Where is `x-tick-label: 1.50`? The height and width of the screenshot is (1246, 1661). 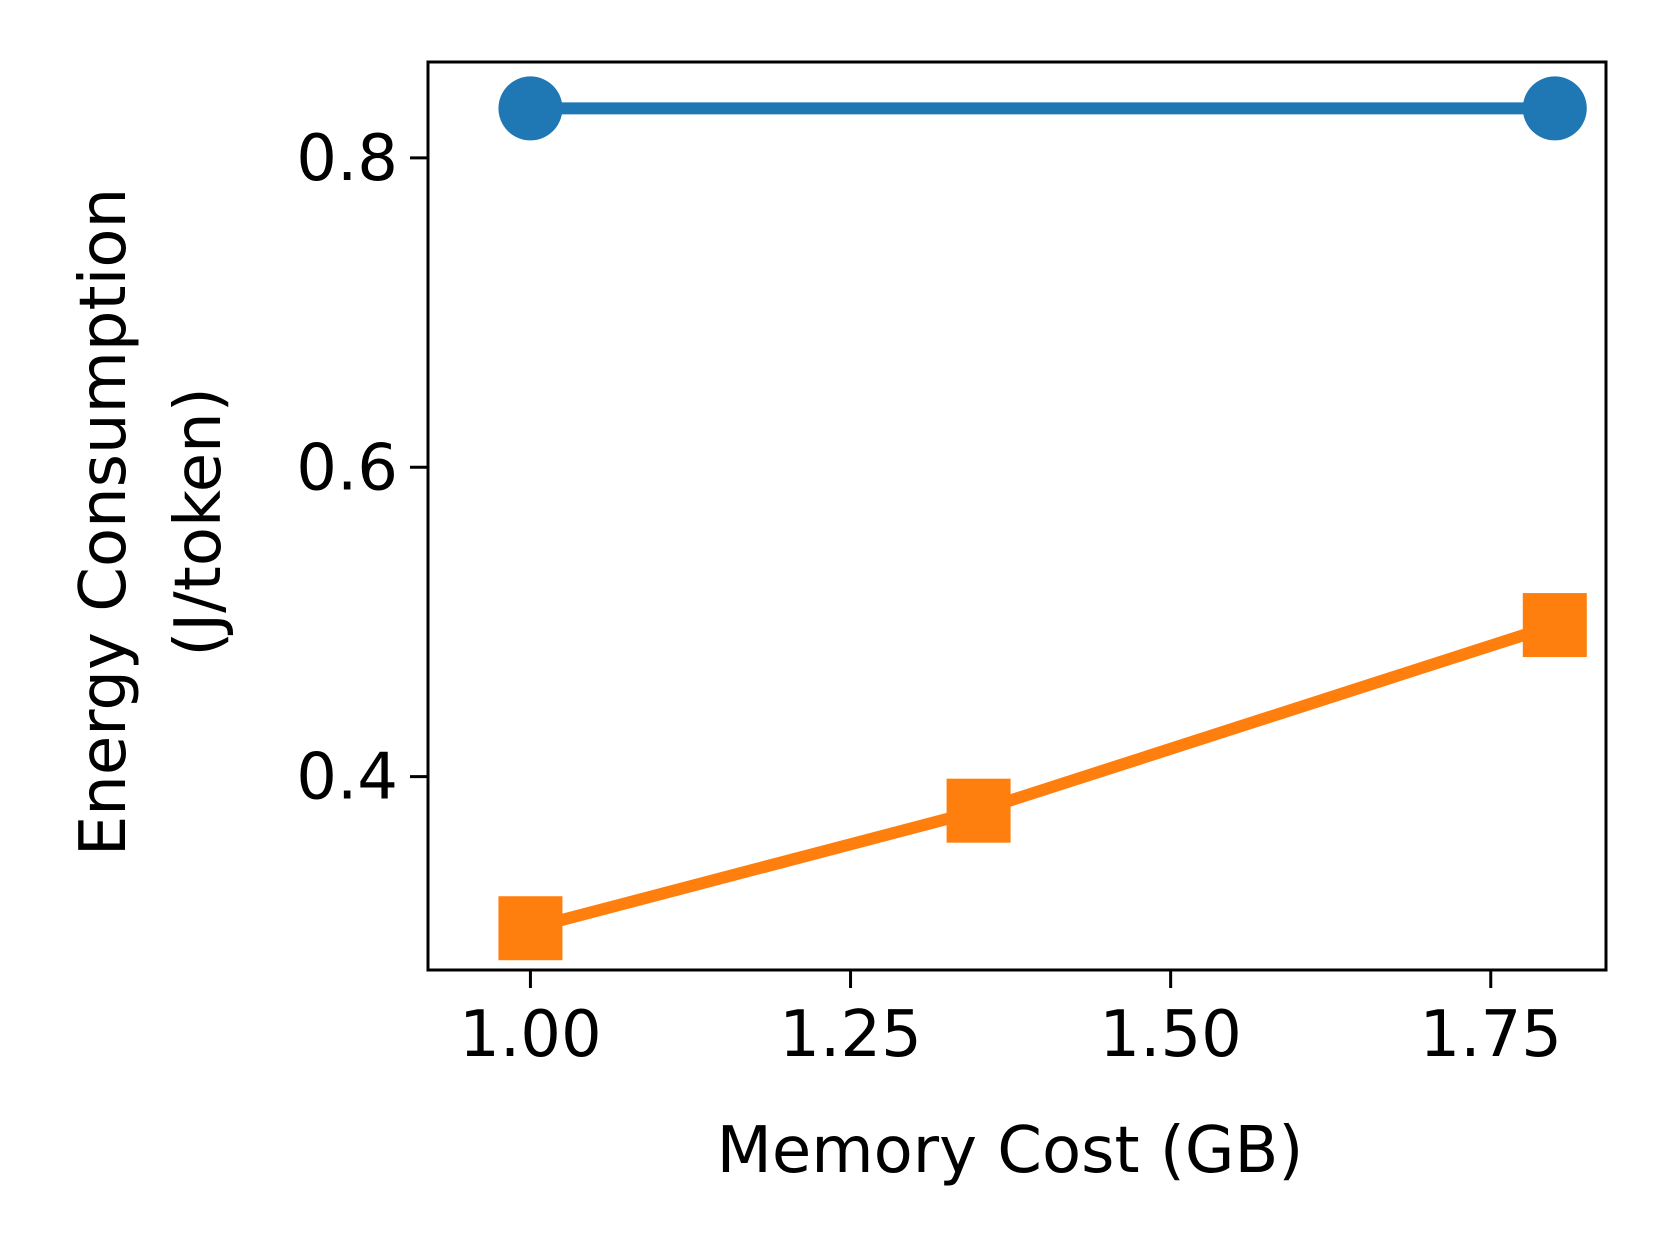 x-tick-label: 1.50 is located at coordinates (1170, 1035).